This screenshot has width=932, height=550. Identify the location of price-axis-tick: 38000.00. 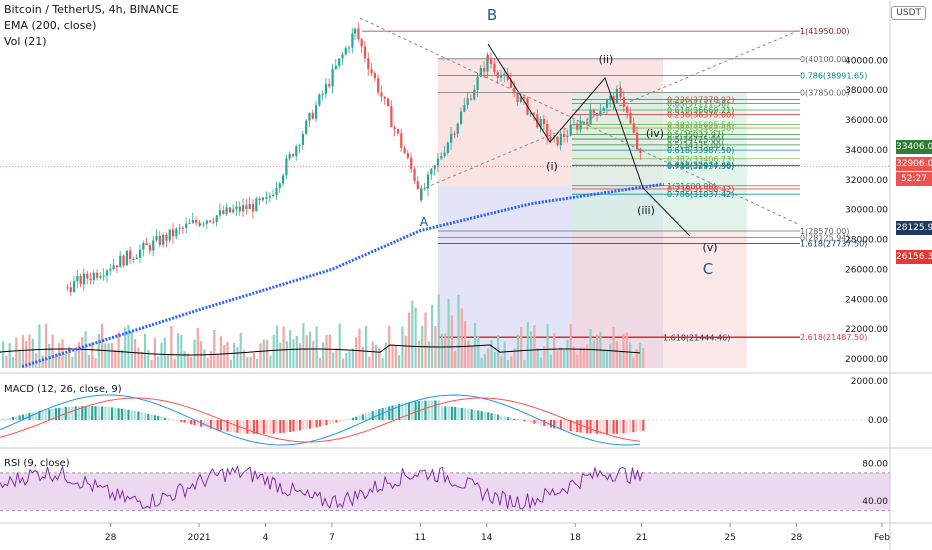
(866, 91).